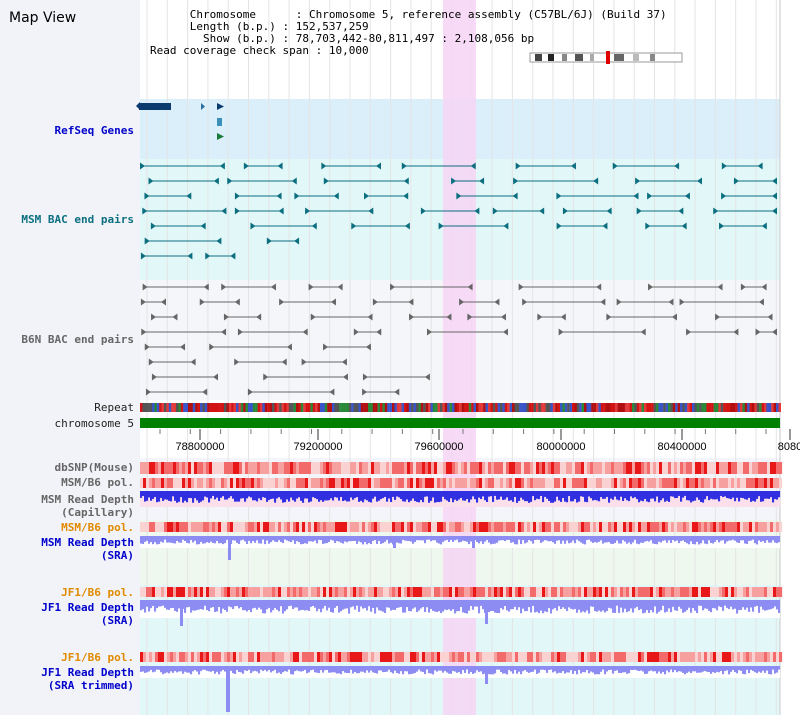 This screenshot has height=715, width=800. What do you see at coordinates (87, 506) in the screenshot?
I see `track-label-msm-read-depth-capillary: MSM Read Depth (Capillary)` at bounding box center [87, 506].